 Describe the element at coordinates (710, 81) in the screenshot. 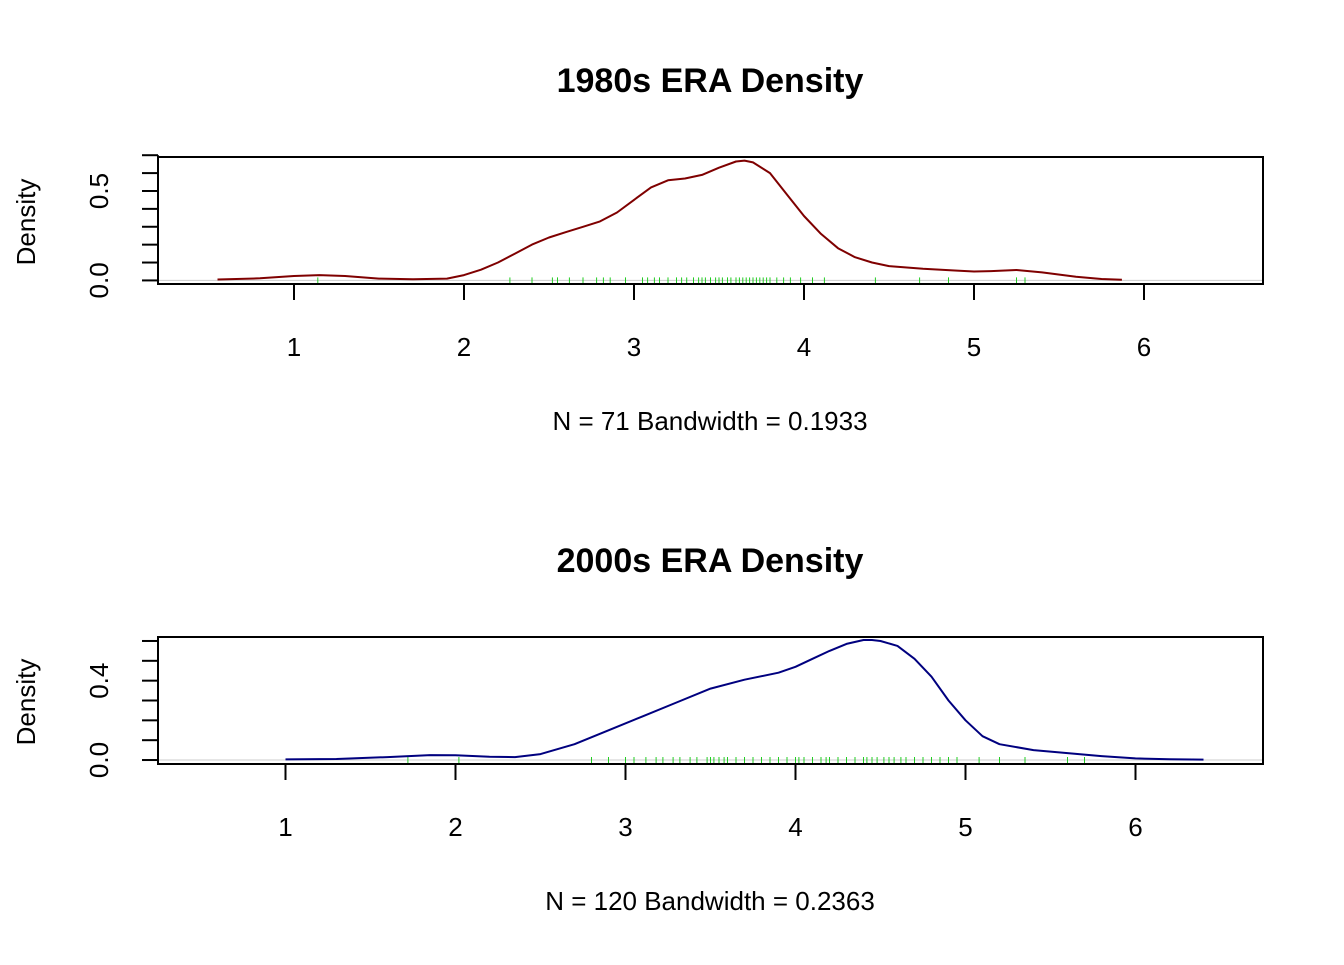

I see `chart-title: 1980s ERA Density` at that location.